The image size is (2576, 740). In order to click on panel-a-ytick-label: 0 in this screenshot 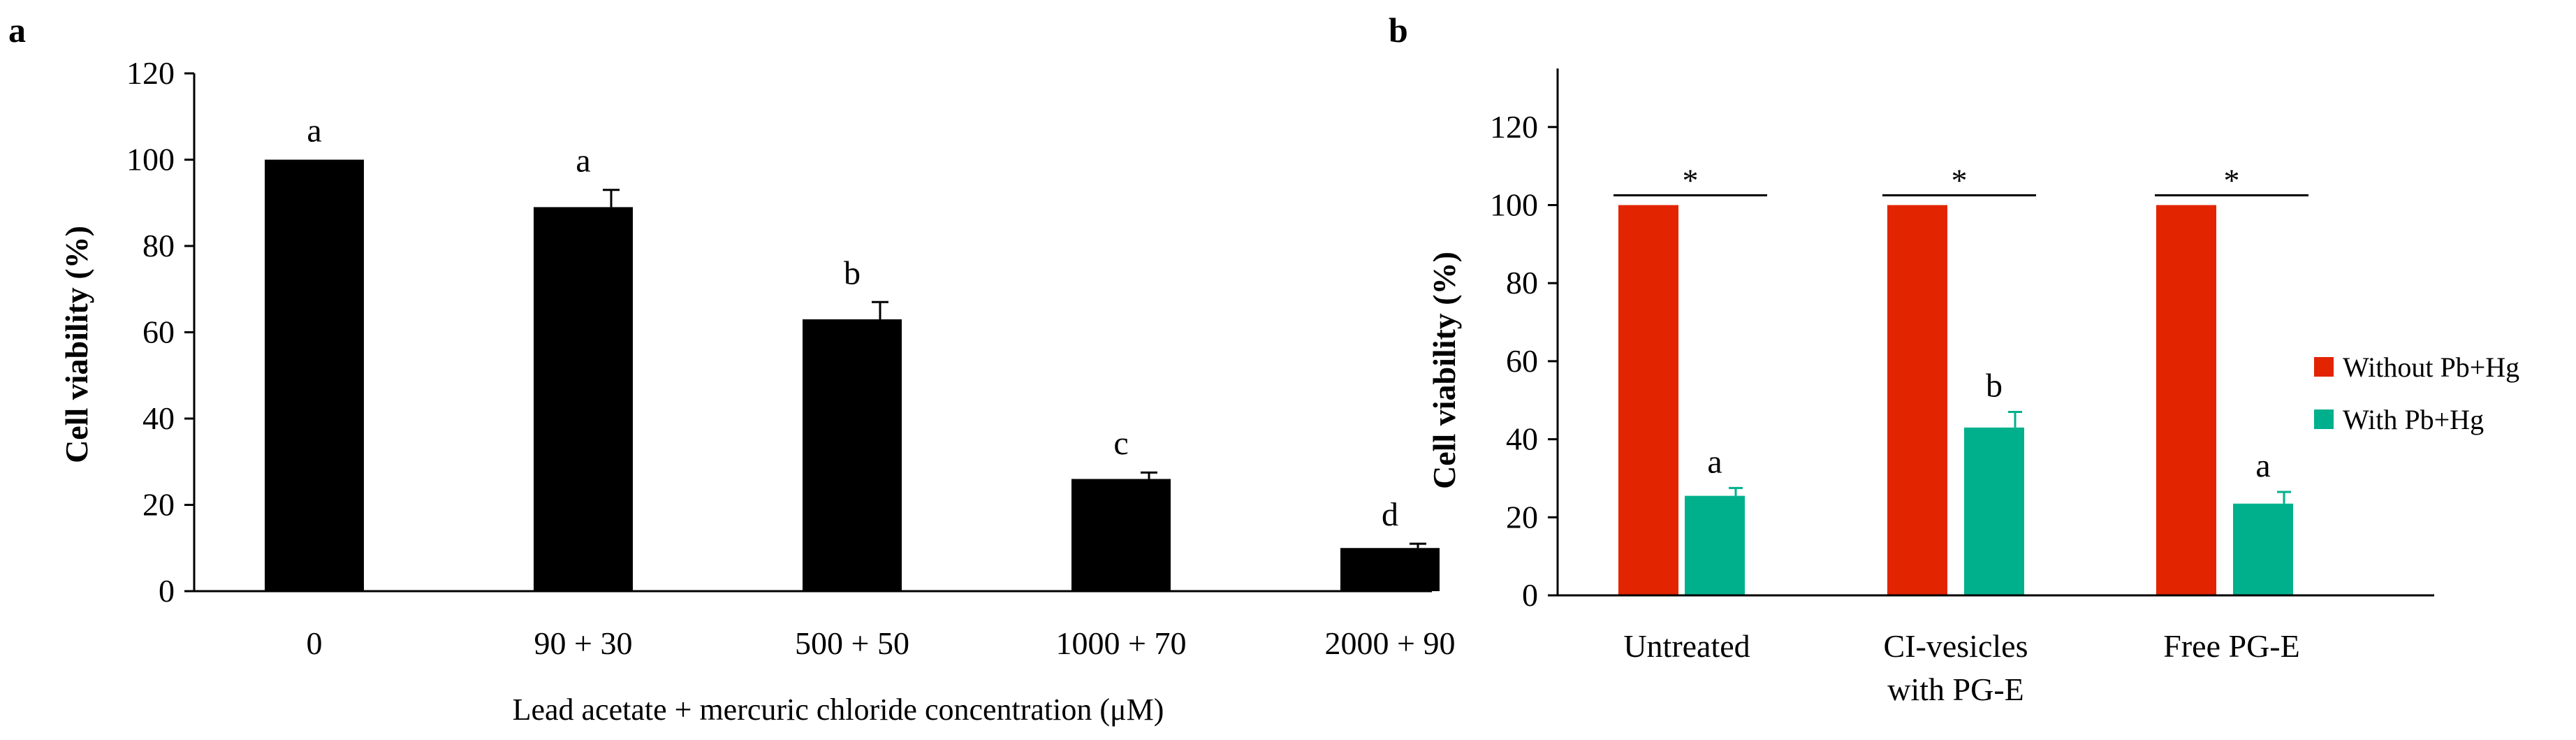, I will do `click(167, 591)`.